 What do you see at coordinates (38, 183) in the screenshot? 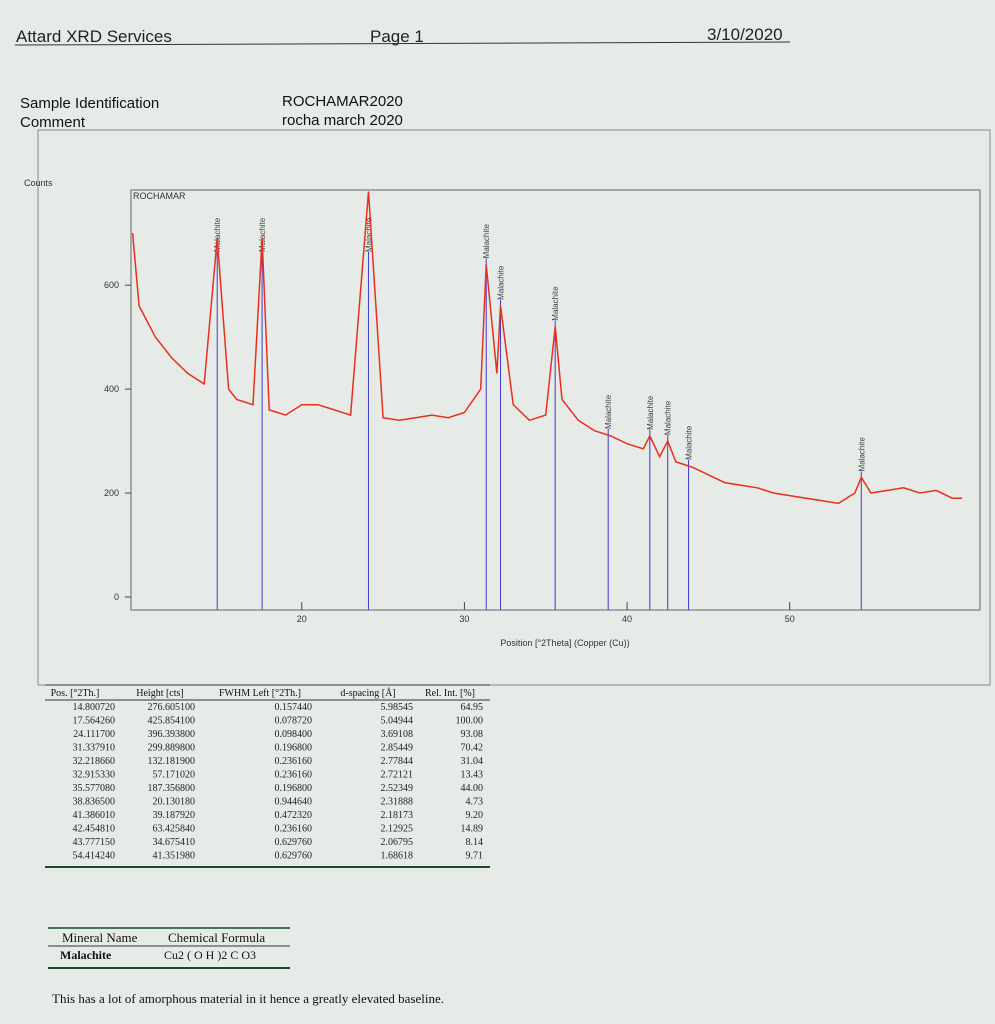
I see `y-axis-label: Counts` at bounding box center [38, 183].